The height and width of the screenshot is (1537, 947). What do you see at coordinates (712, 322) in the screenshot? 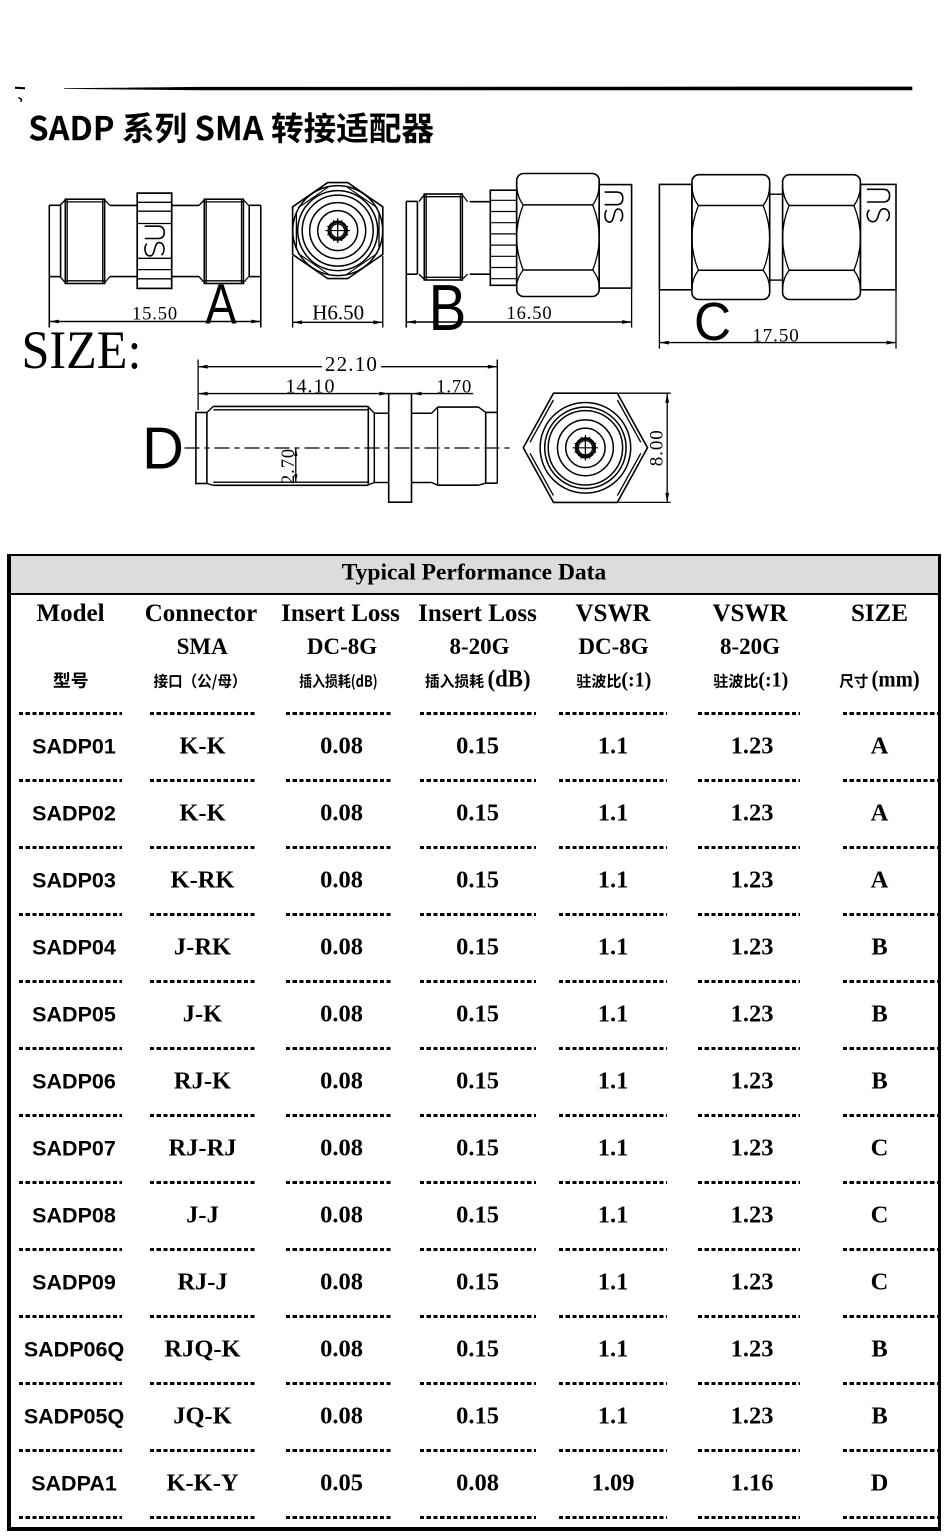
I see `svg-text: C` at bounding box center [712, 322].